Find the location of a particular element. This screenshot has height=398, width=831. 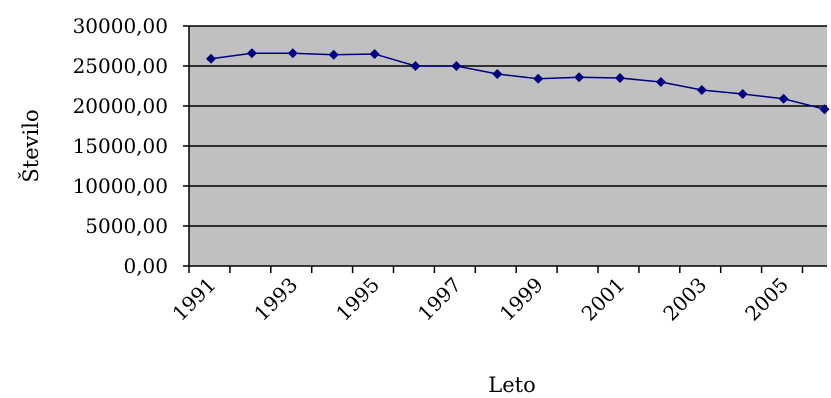

y-tick-label: 30000,00 is located at coordinates (120, 26).